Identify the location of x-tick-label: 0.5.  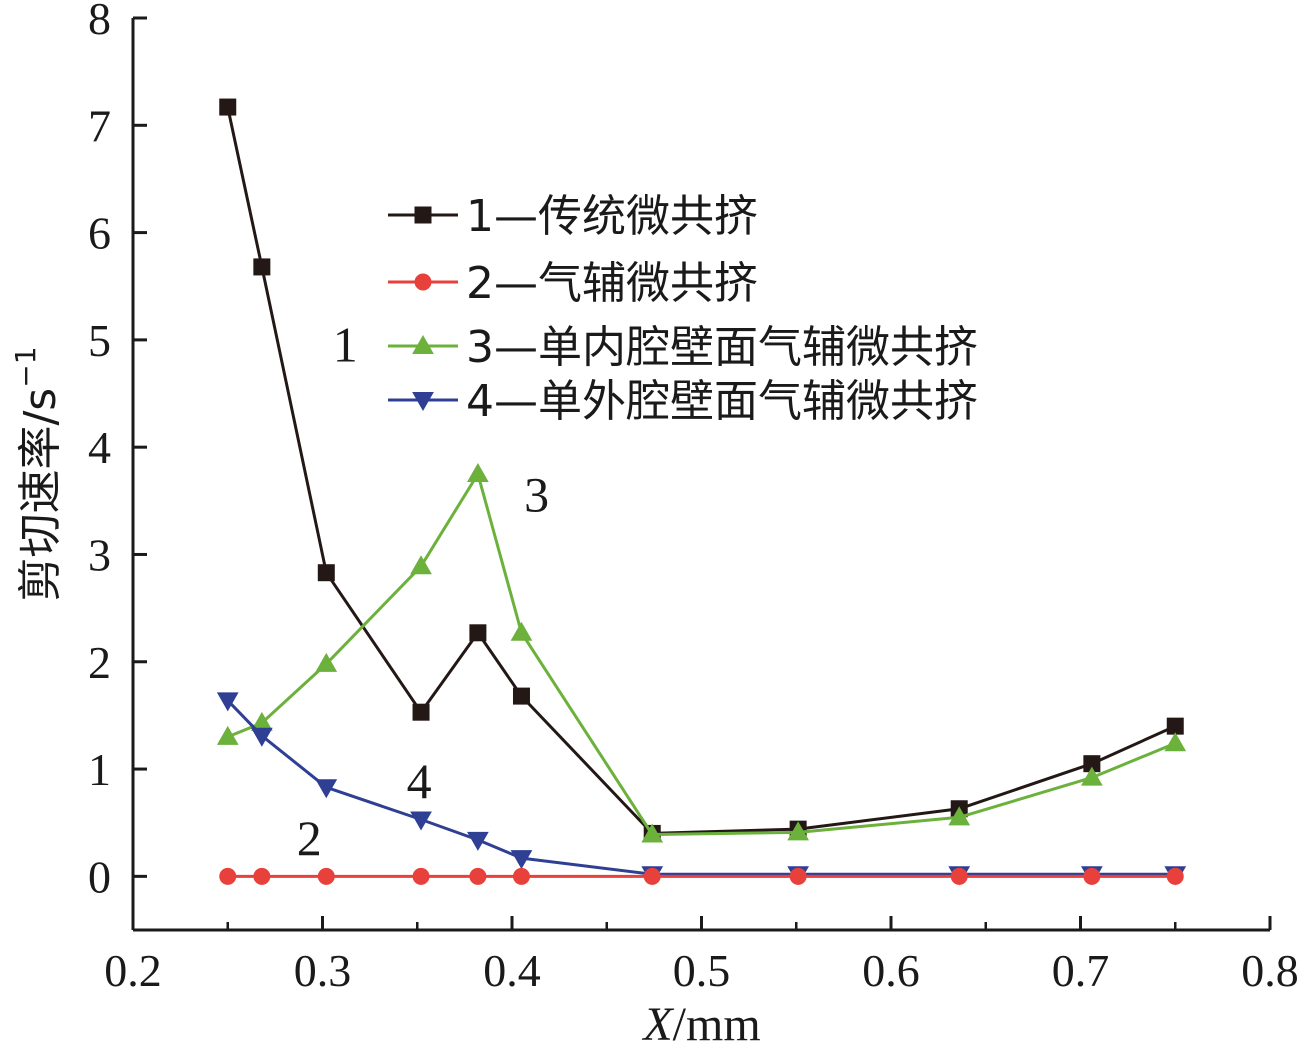
(702, 970).